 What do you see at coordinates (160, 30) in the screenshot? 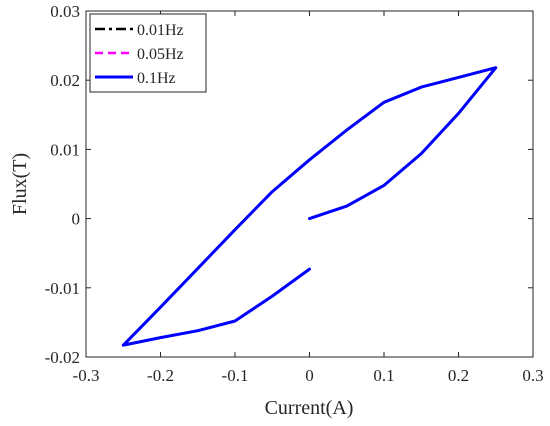
I see `legend-label-0.01hz: 0.01Hz` at bounding box center [160, 30].